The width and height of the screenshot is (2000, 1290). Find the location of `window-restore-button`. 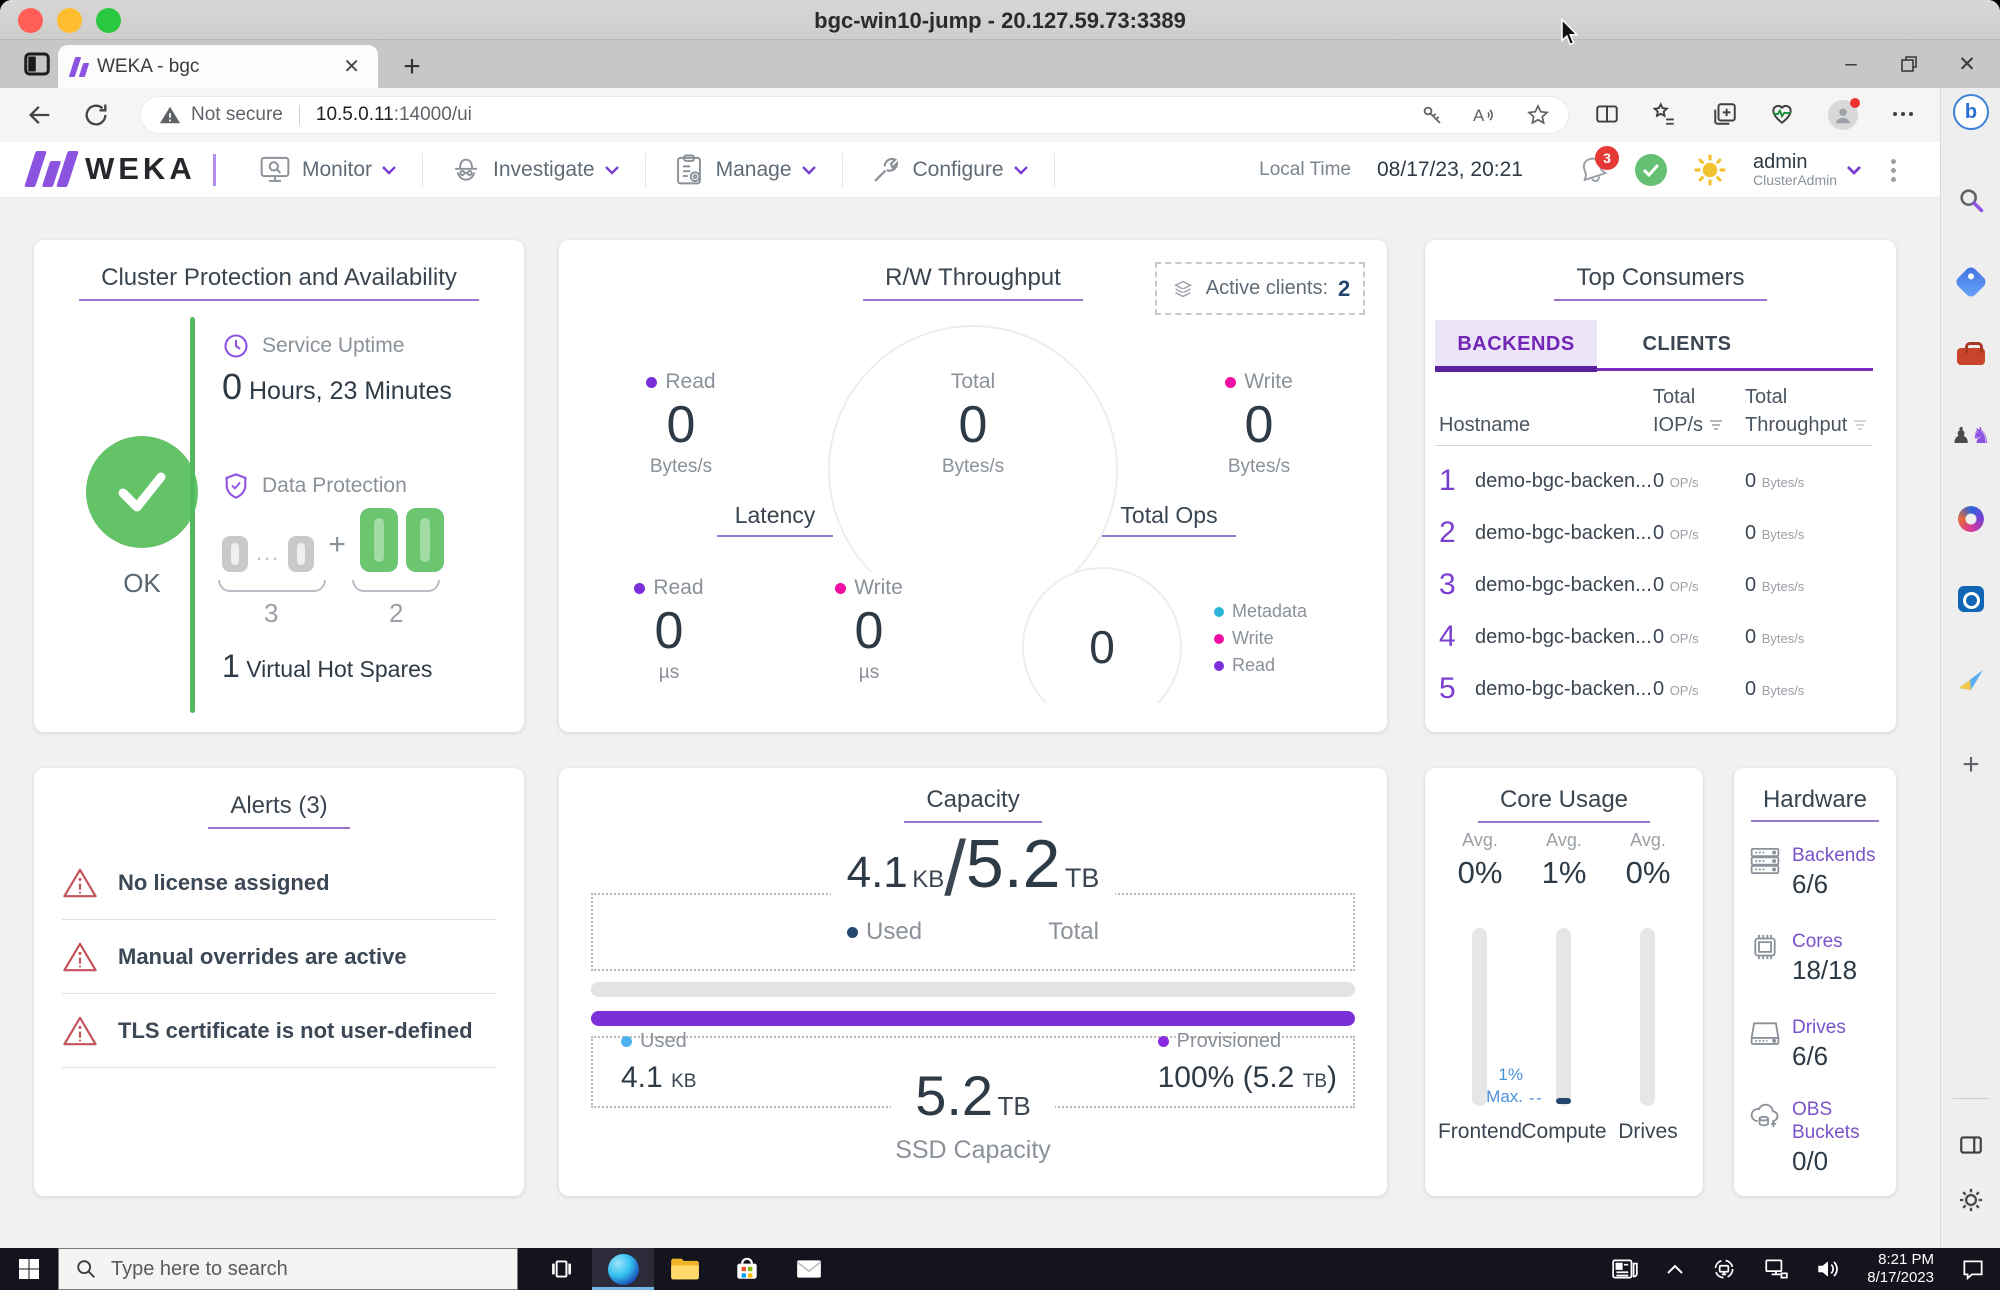

window-restore-button is located at coordinates (1909, 64).